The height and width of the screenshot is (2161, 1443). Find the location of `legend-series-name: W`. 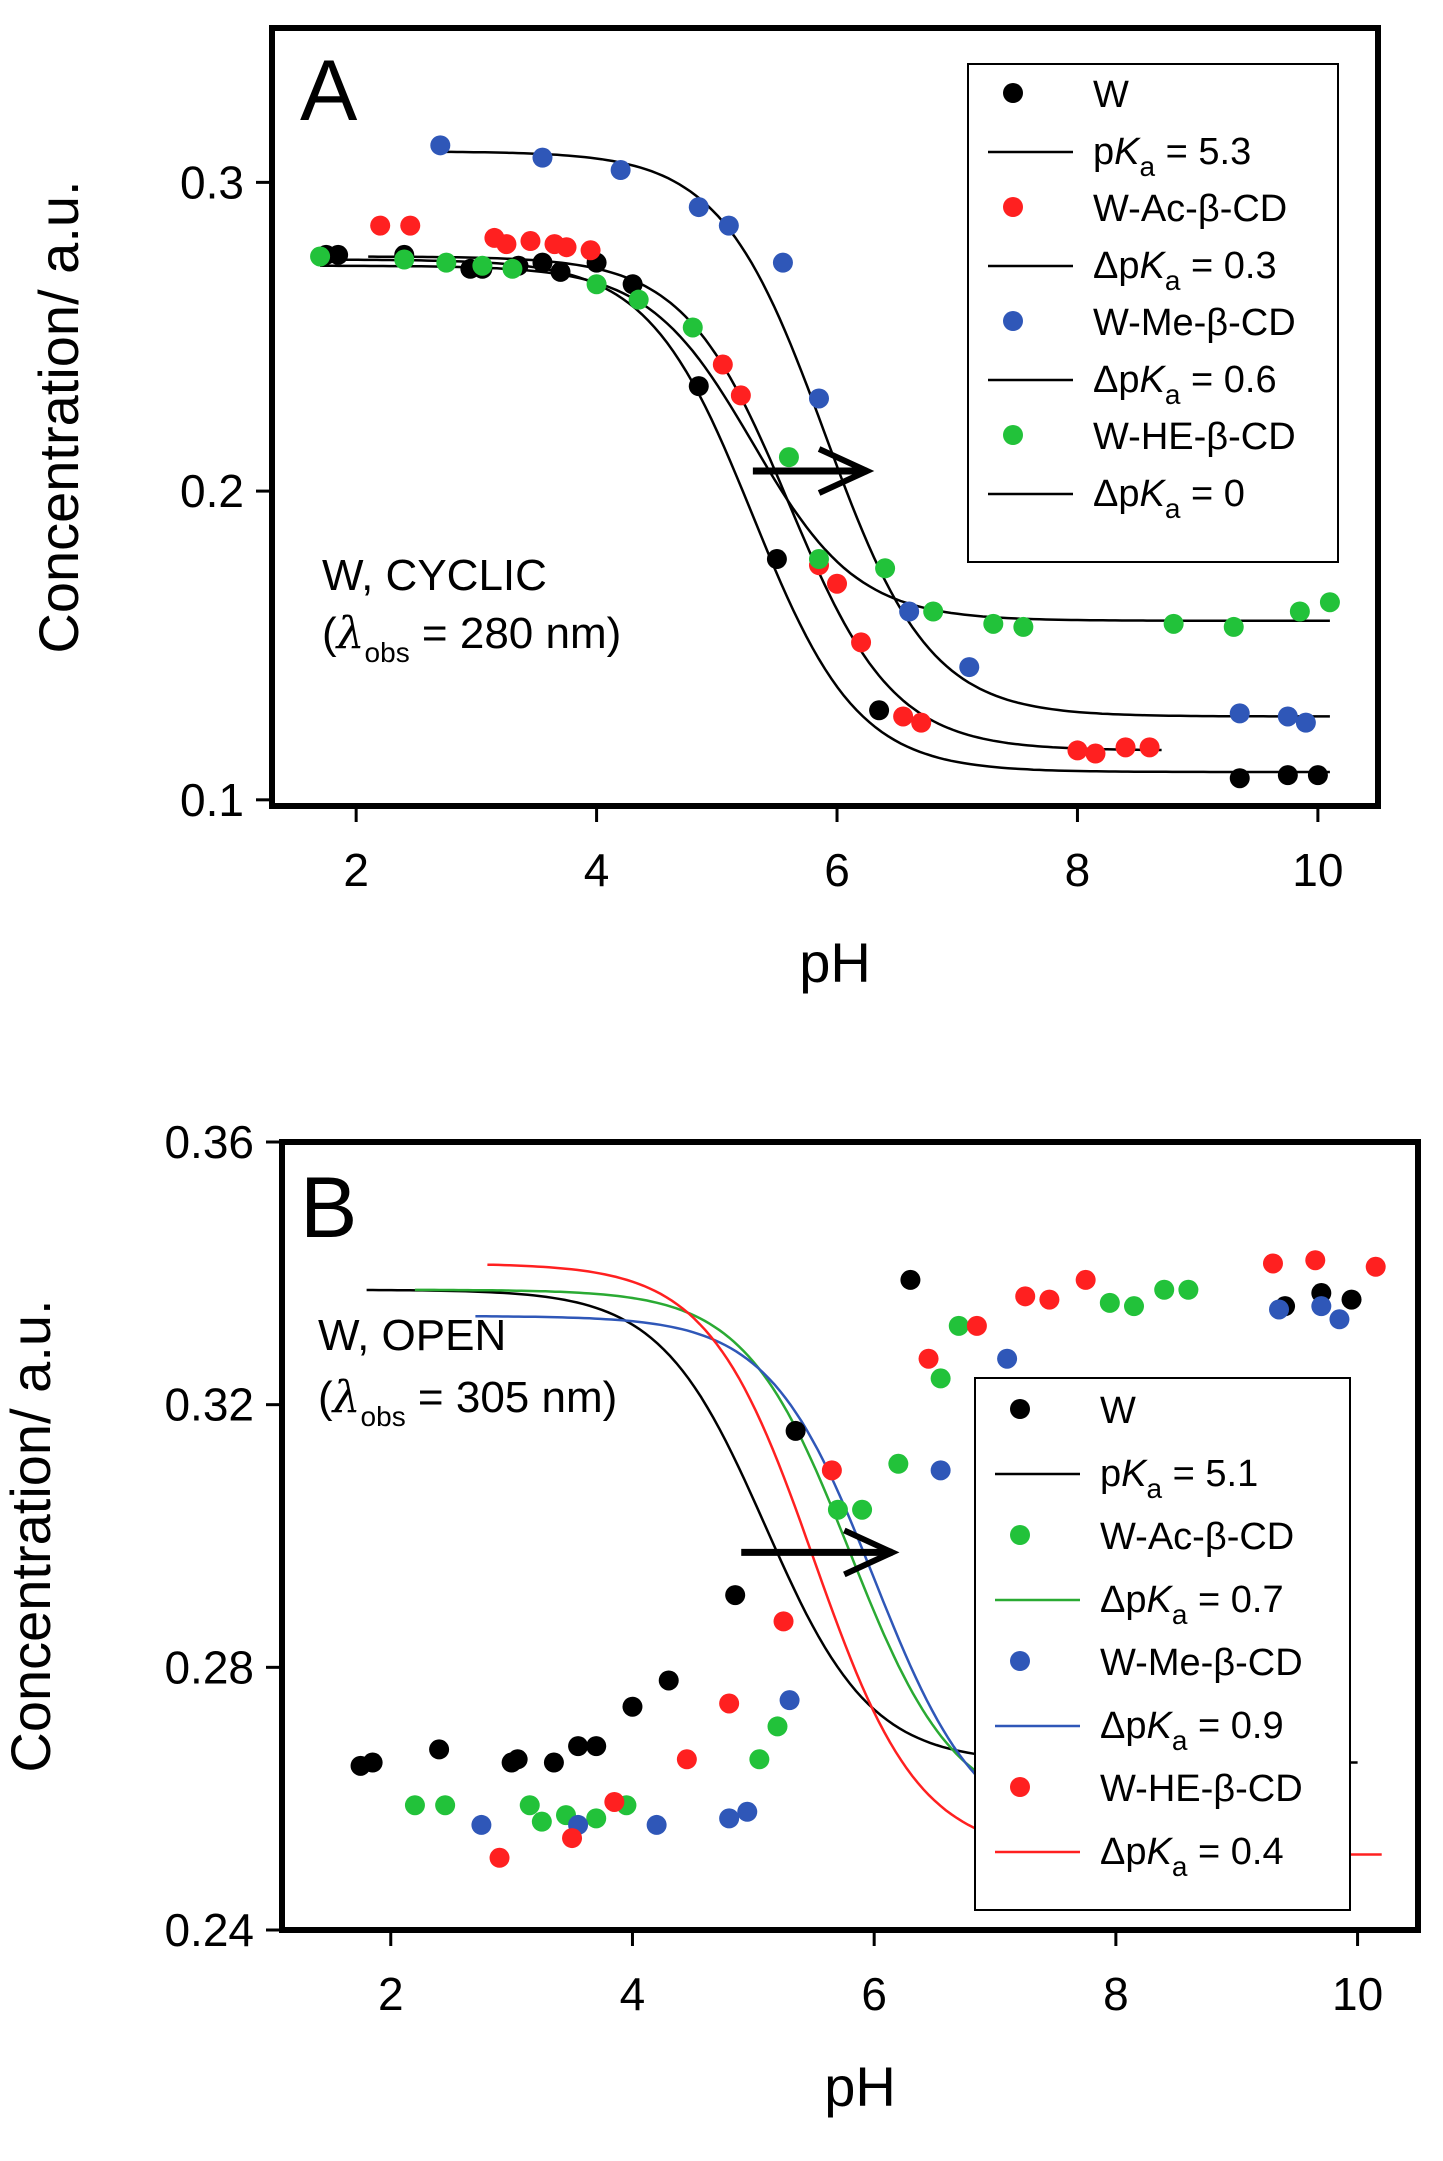

legend-series-name: W is located at coordinates (1111, 95).